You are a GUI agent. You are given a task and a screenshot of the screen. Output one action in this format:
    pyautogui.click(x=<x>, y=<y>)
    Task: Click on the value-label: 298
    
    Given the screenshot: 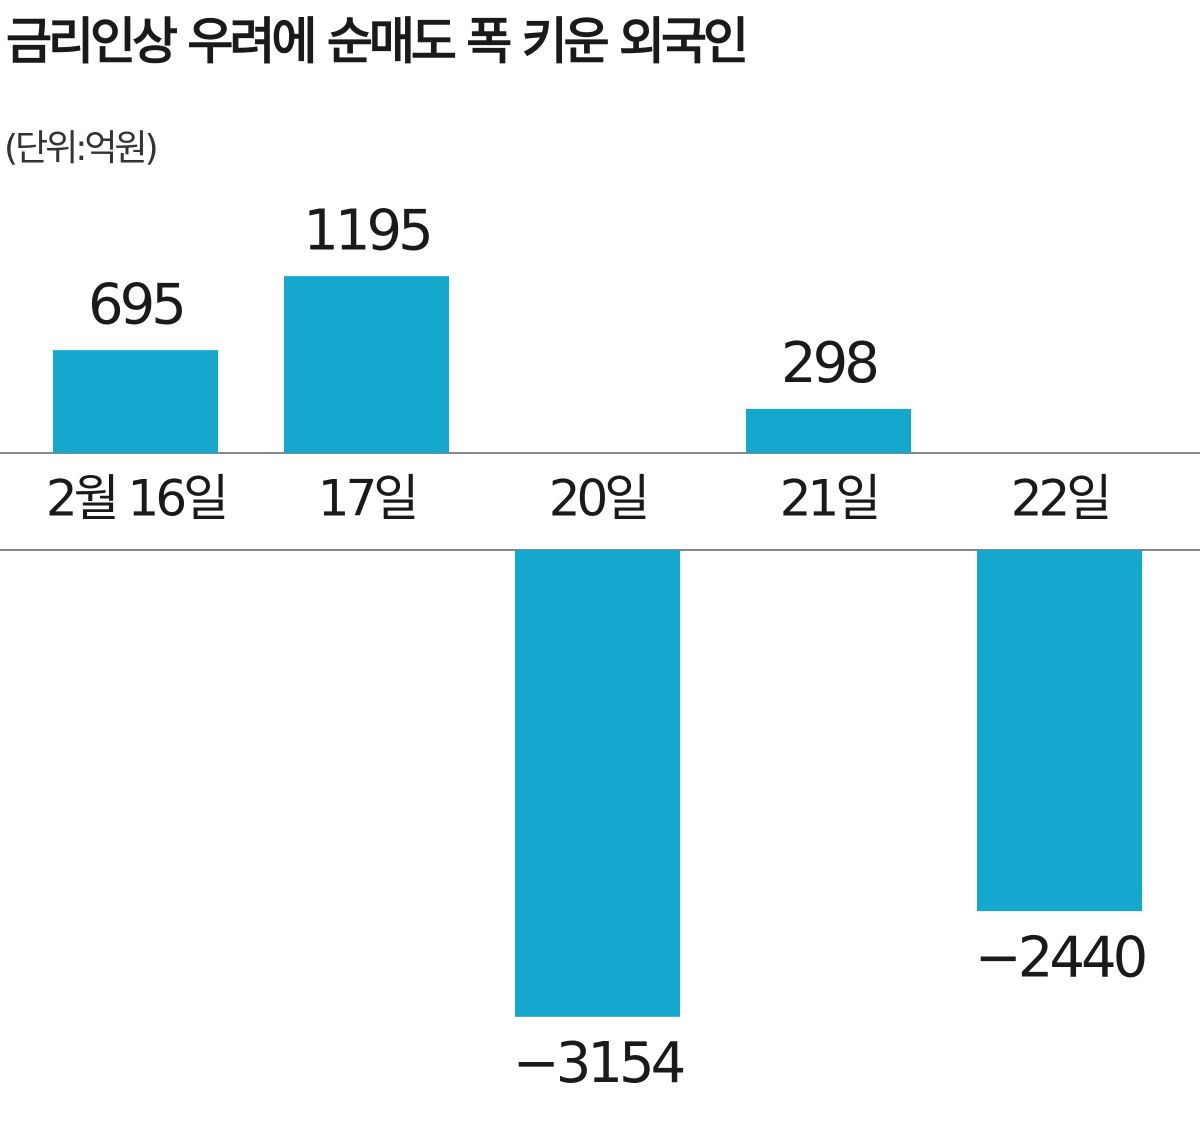 What is the action you would take?
    pyautogui.click(x=828, y=363)
    